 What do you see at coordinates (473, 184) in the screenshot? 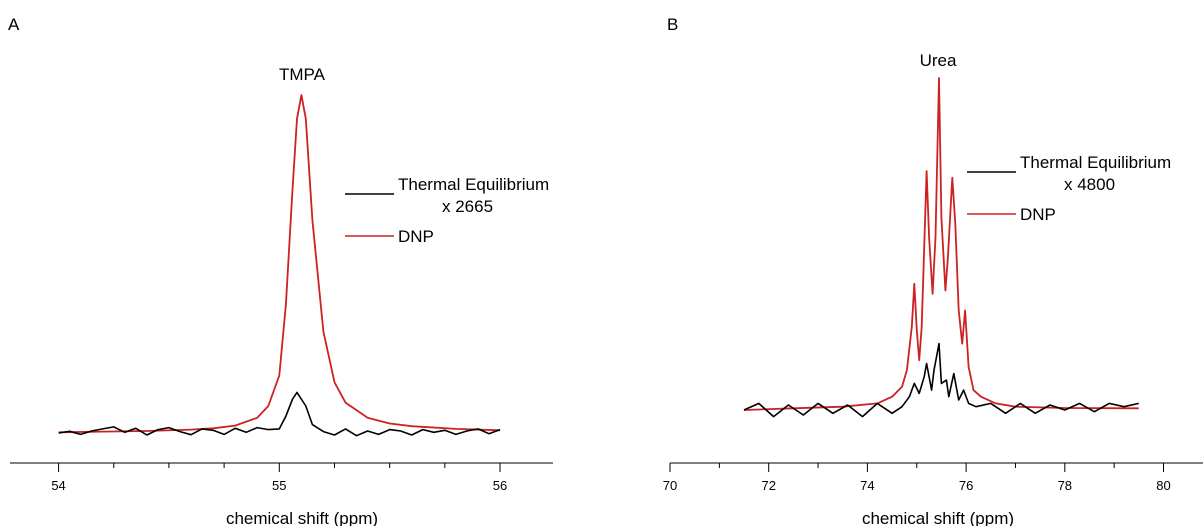
I see `legend-label-thermal-a: Thermal Equilibrium` at bounding box center [473, 184].